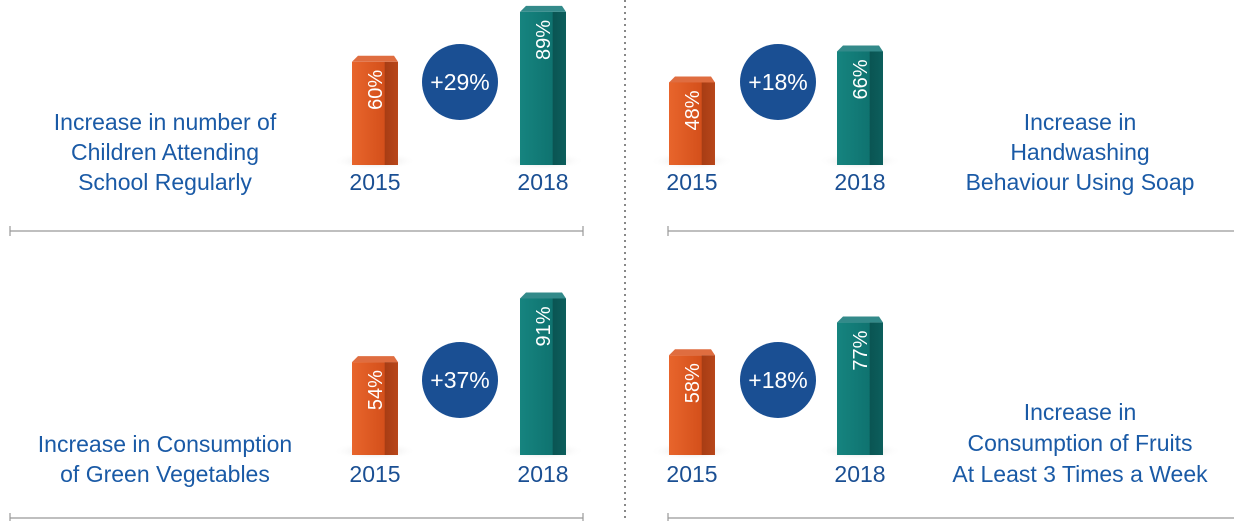 This screenshot has width=1234, height=521. Describe the element at coordinates (376, 390) in the screenshot. I see `value-label: 54%` at that location.